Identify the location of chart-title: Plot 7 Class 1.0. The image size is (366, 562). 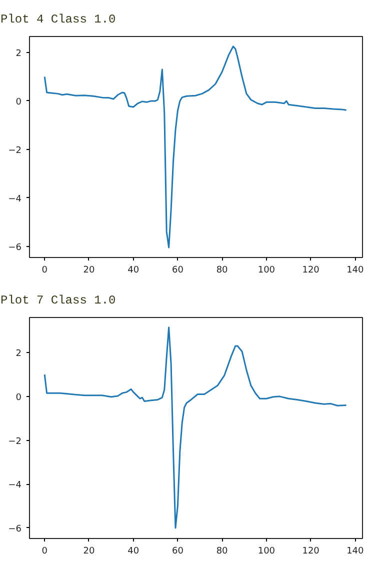
(58, 301).